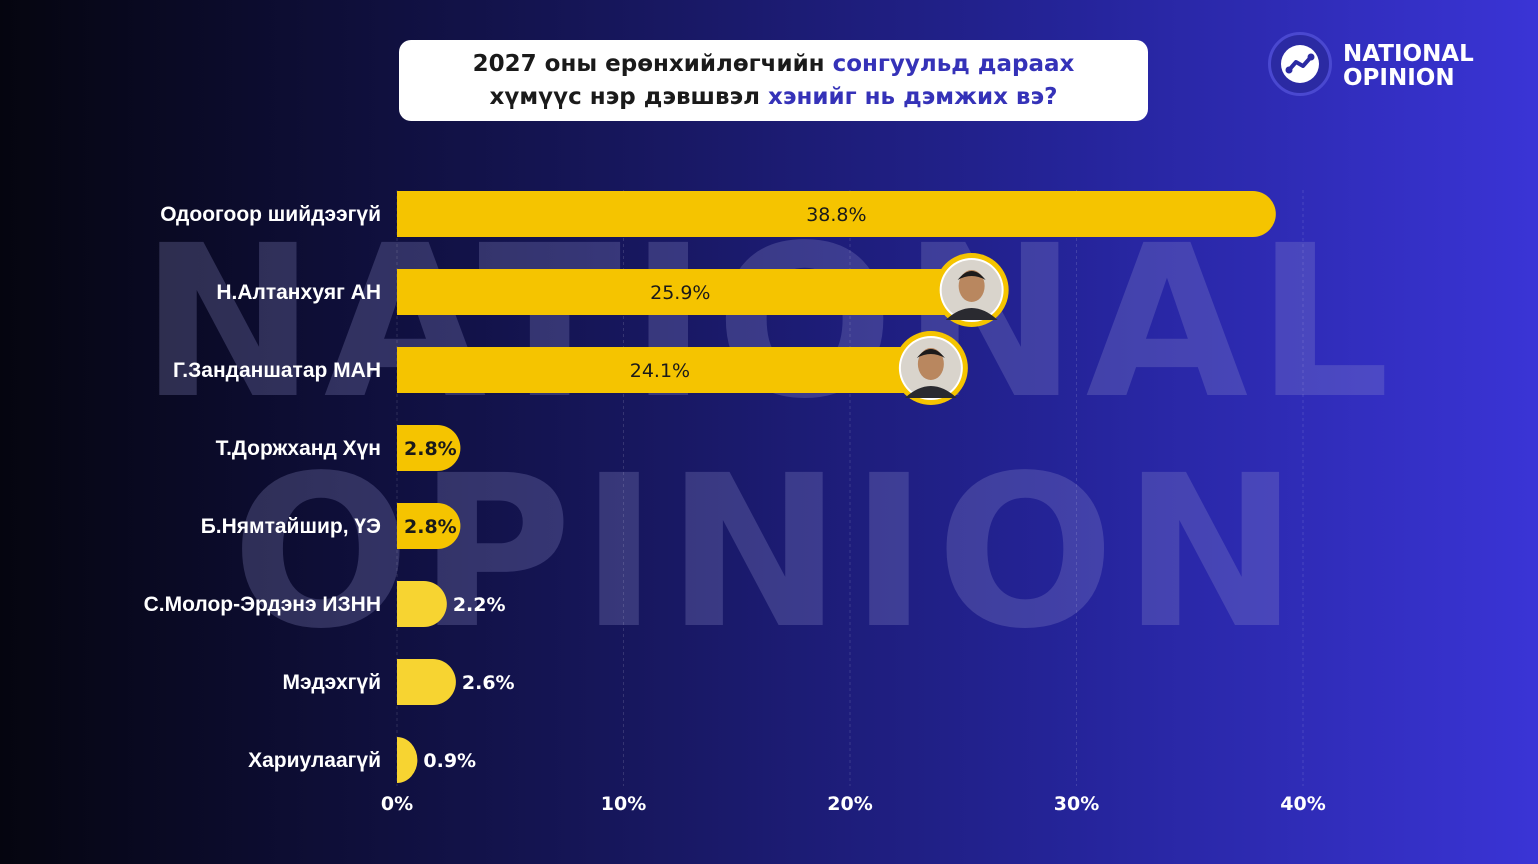  What do you see at coordinates (1408, 54) in the screenshot?
I see `logo-line1: NATIONAL` at bounding box center [1408, 54].